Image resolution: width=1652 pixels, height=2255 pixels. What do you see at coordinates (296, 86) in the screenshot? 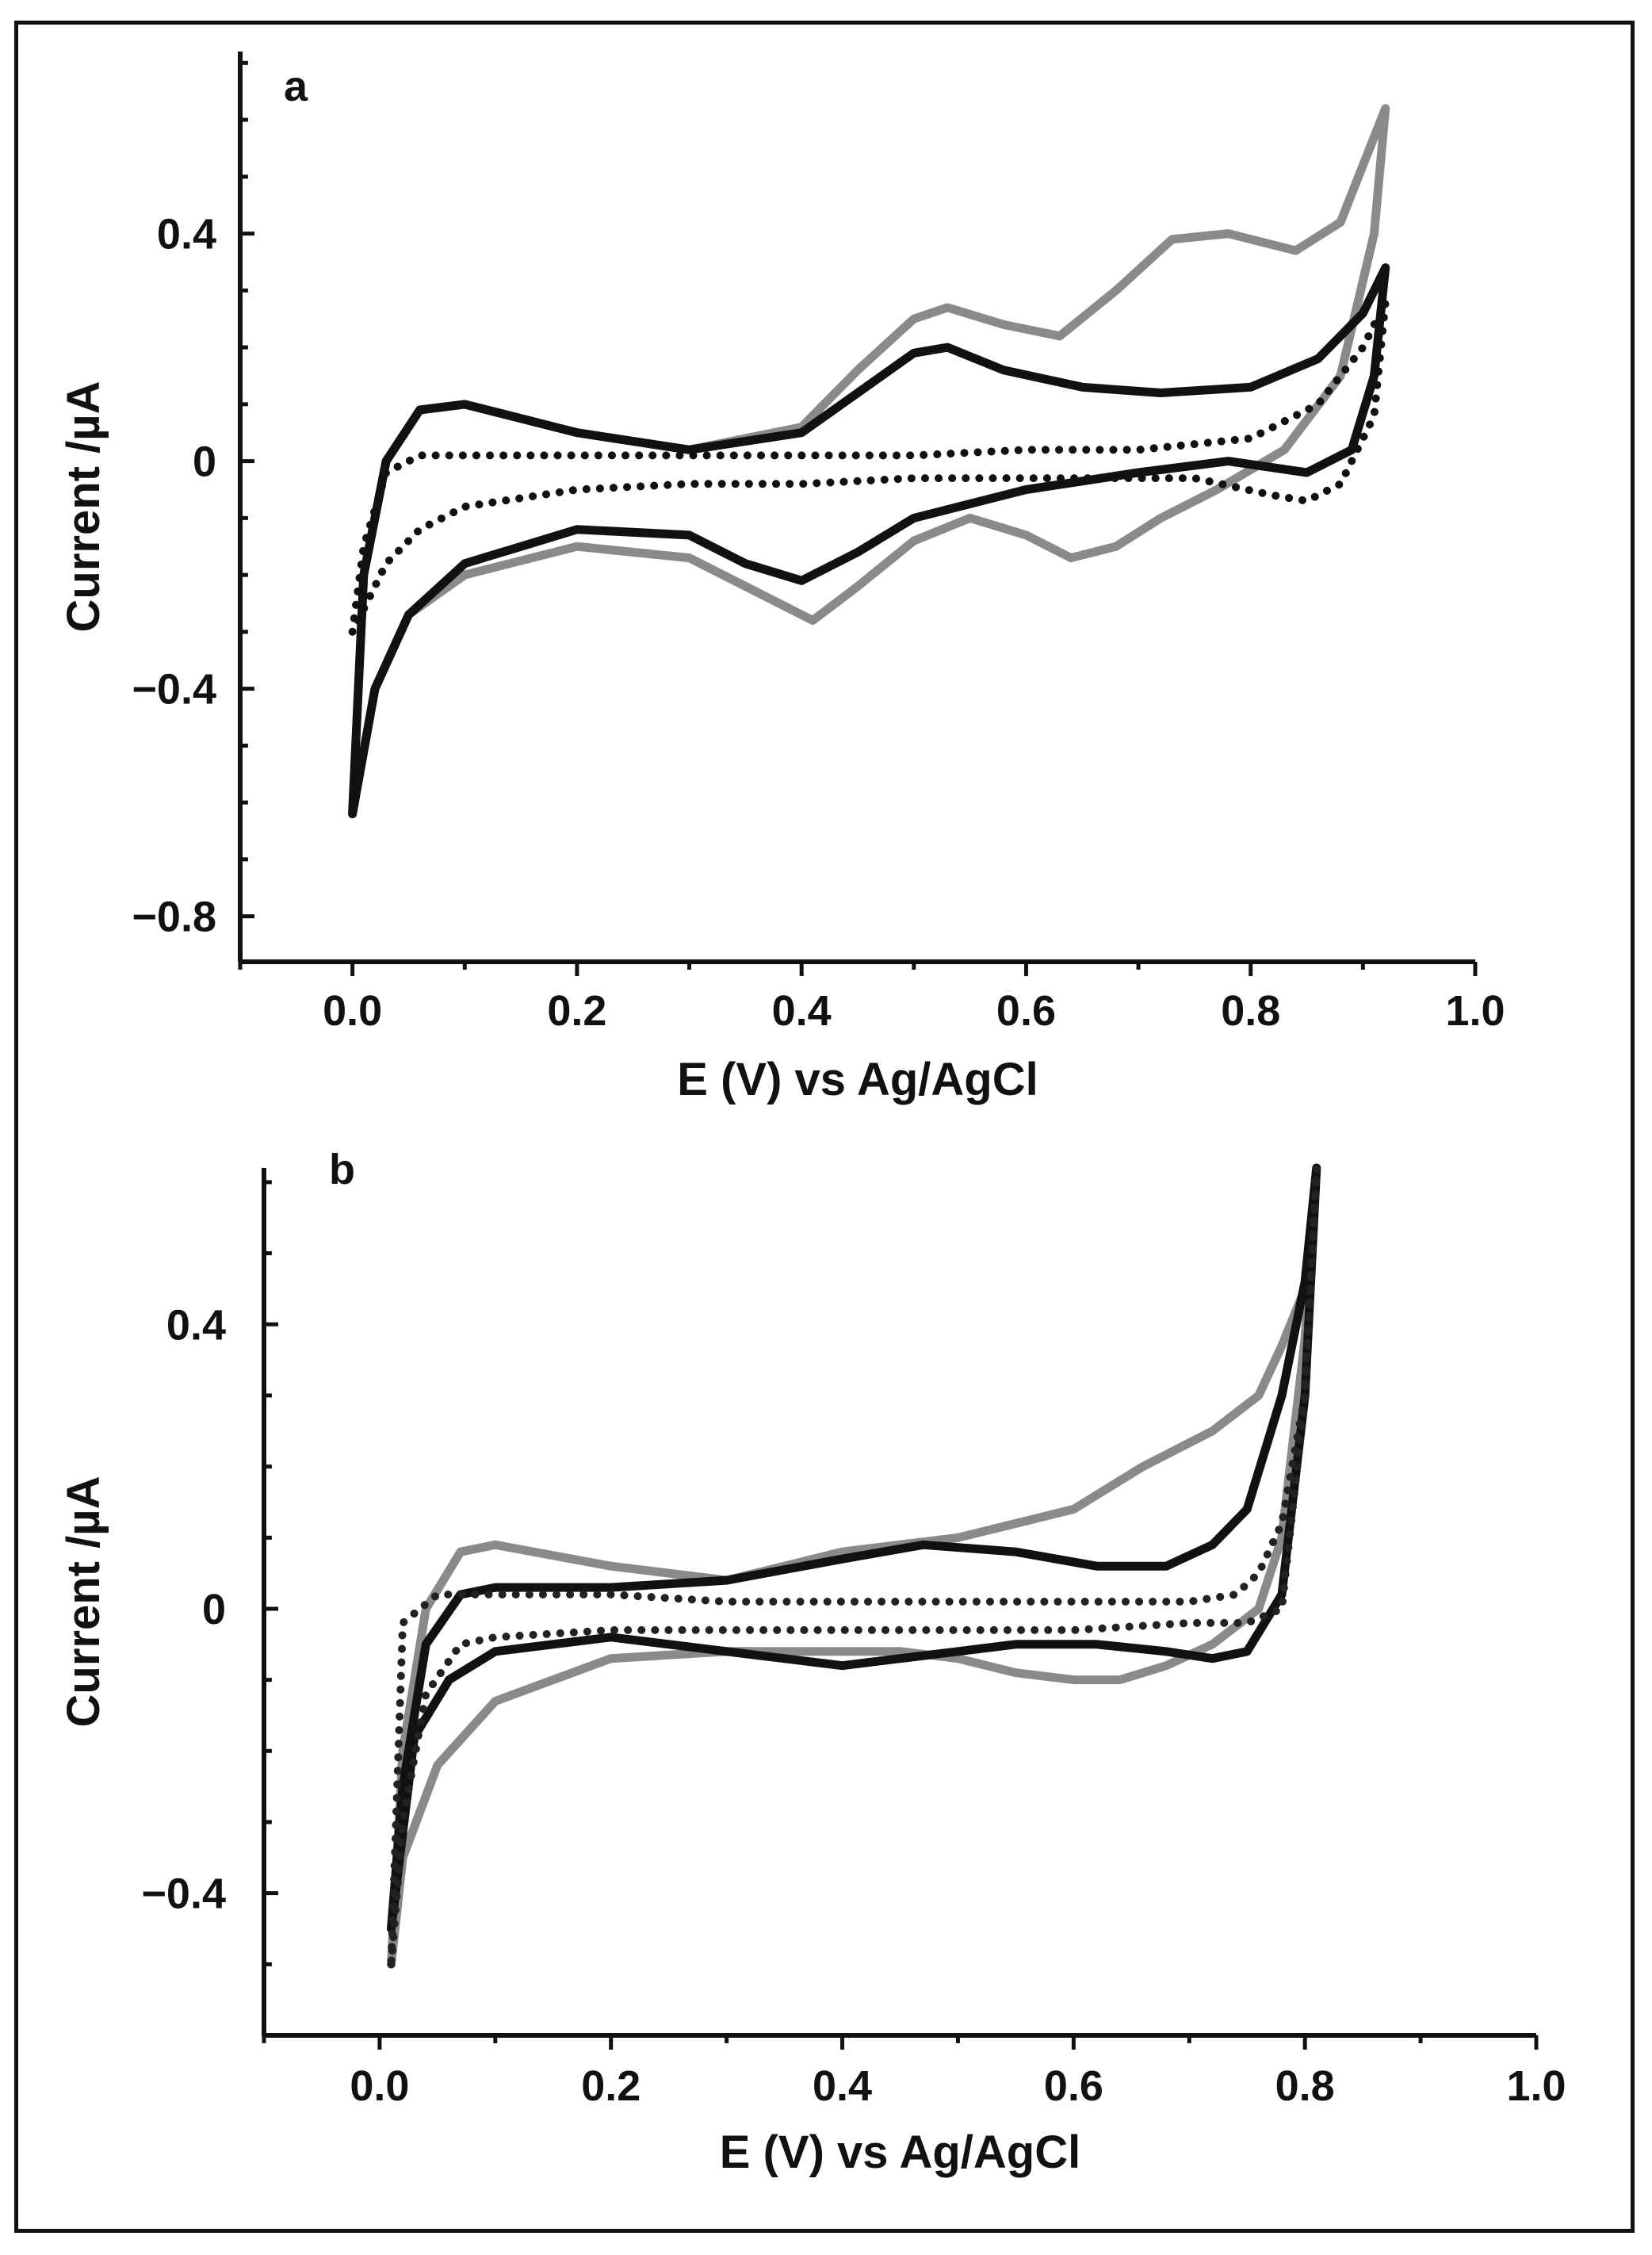
I see `panel-a-letter: a` at bounding box center [296, 86].